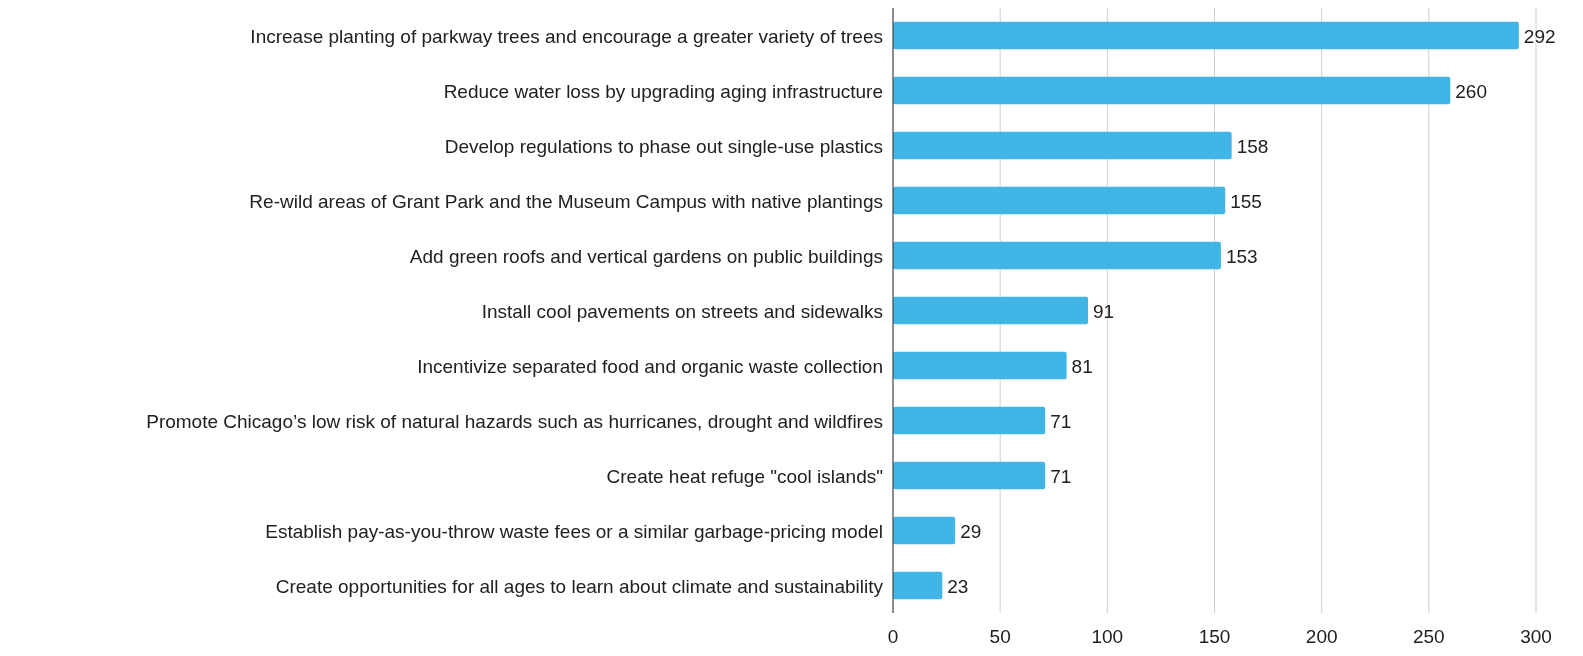 This screenshot has width=1583, height=656. I want to click on data-label: 292, so click(1539, 36).